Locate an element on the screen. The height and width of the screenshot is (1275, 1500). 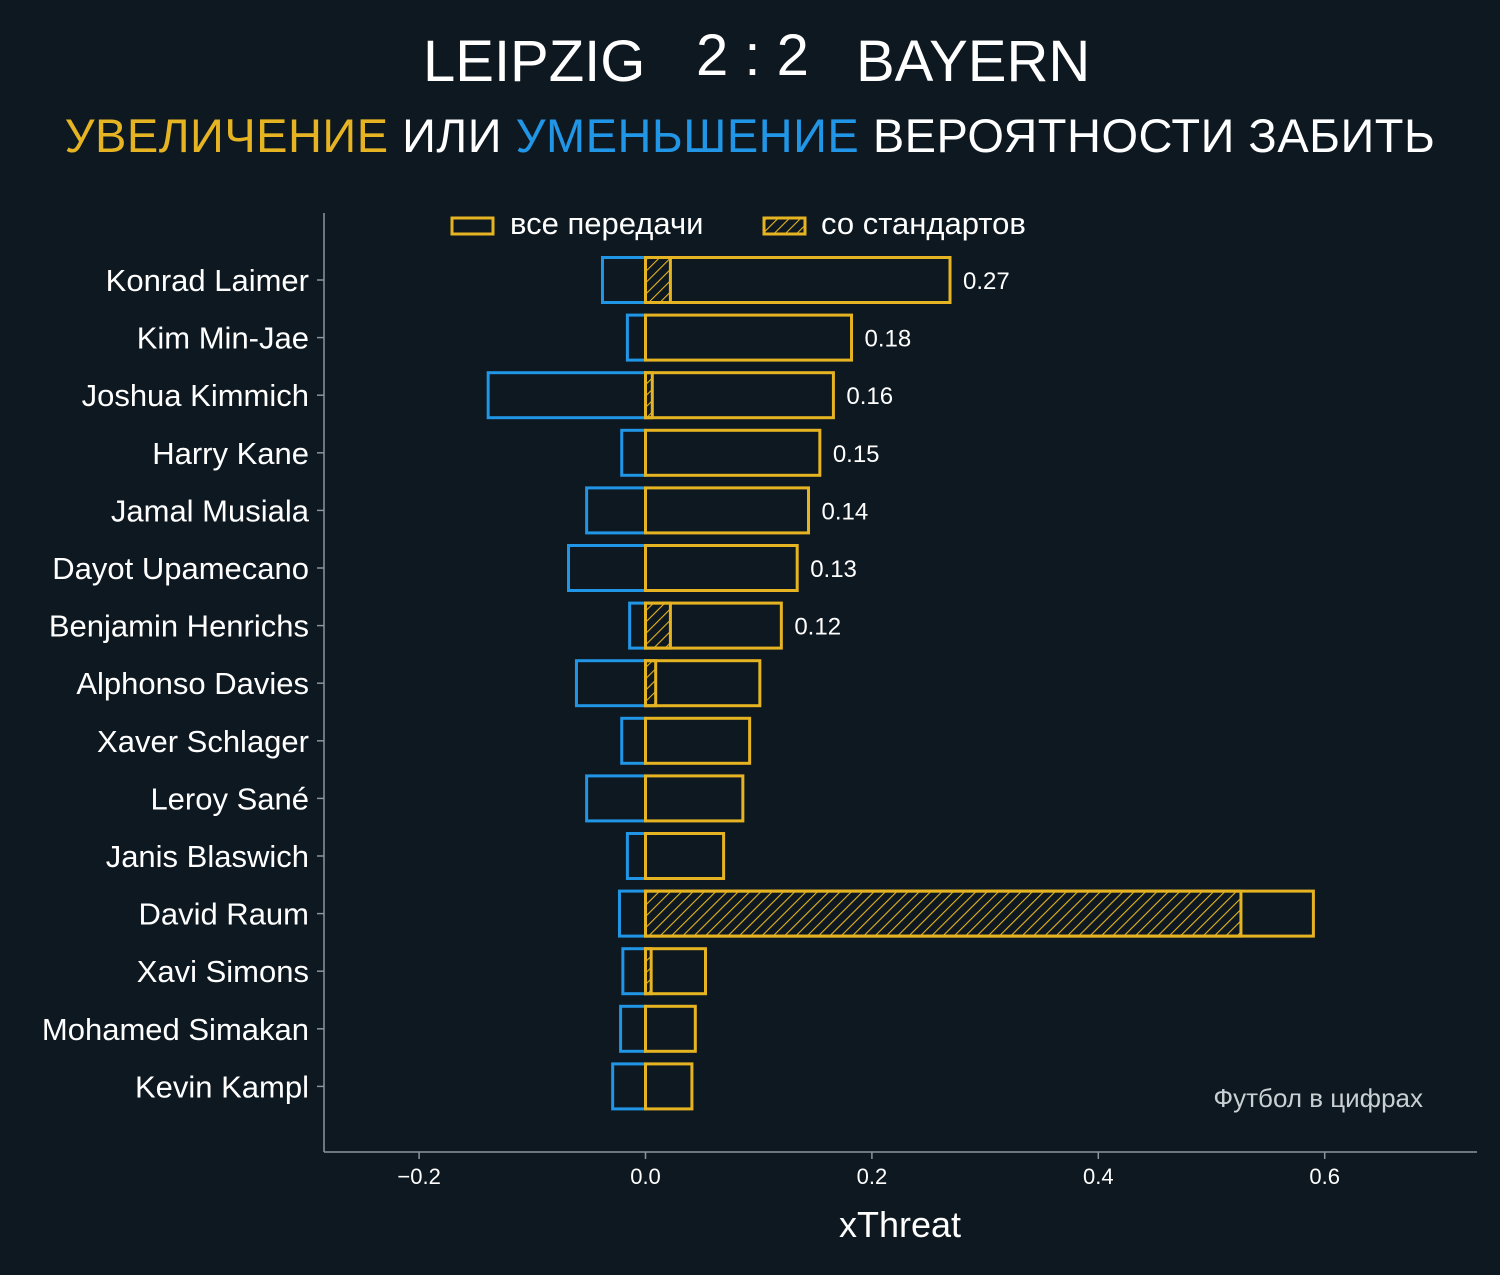
legend-label-set-pieces: со стандартов is located at coordinates (923, 223).